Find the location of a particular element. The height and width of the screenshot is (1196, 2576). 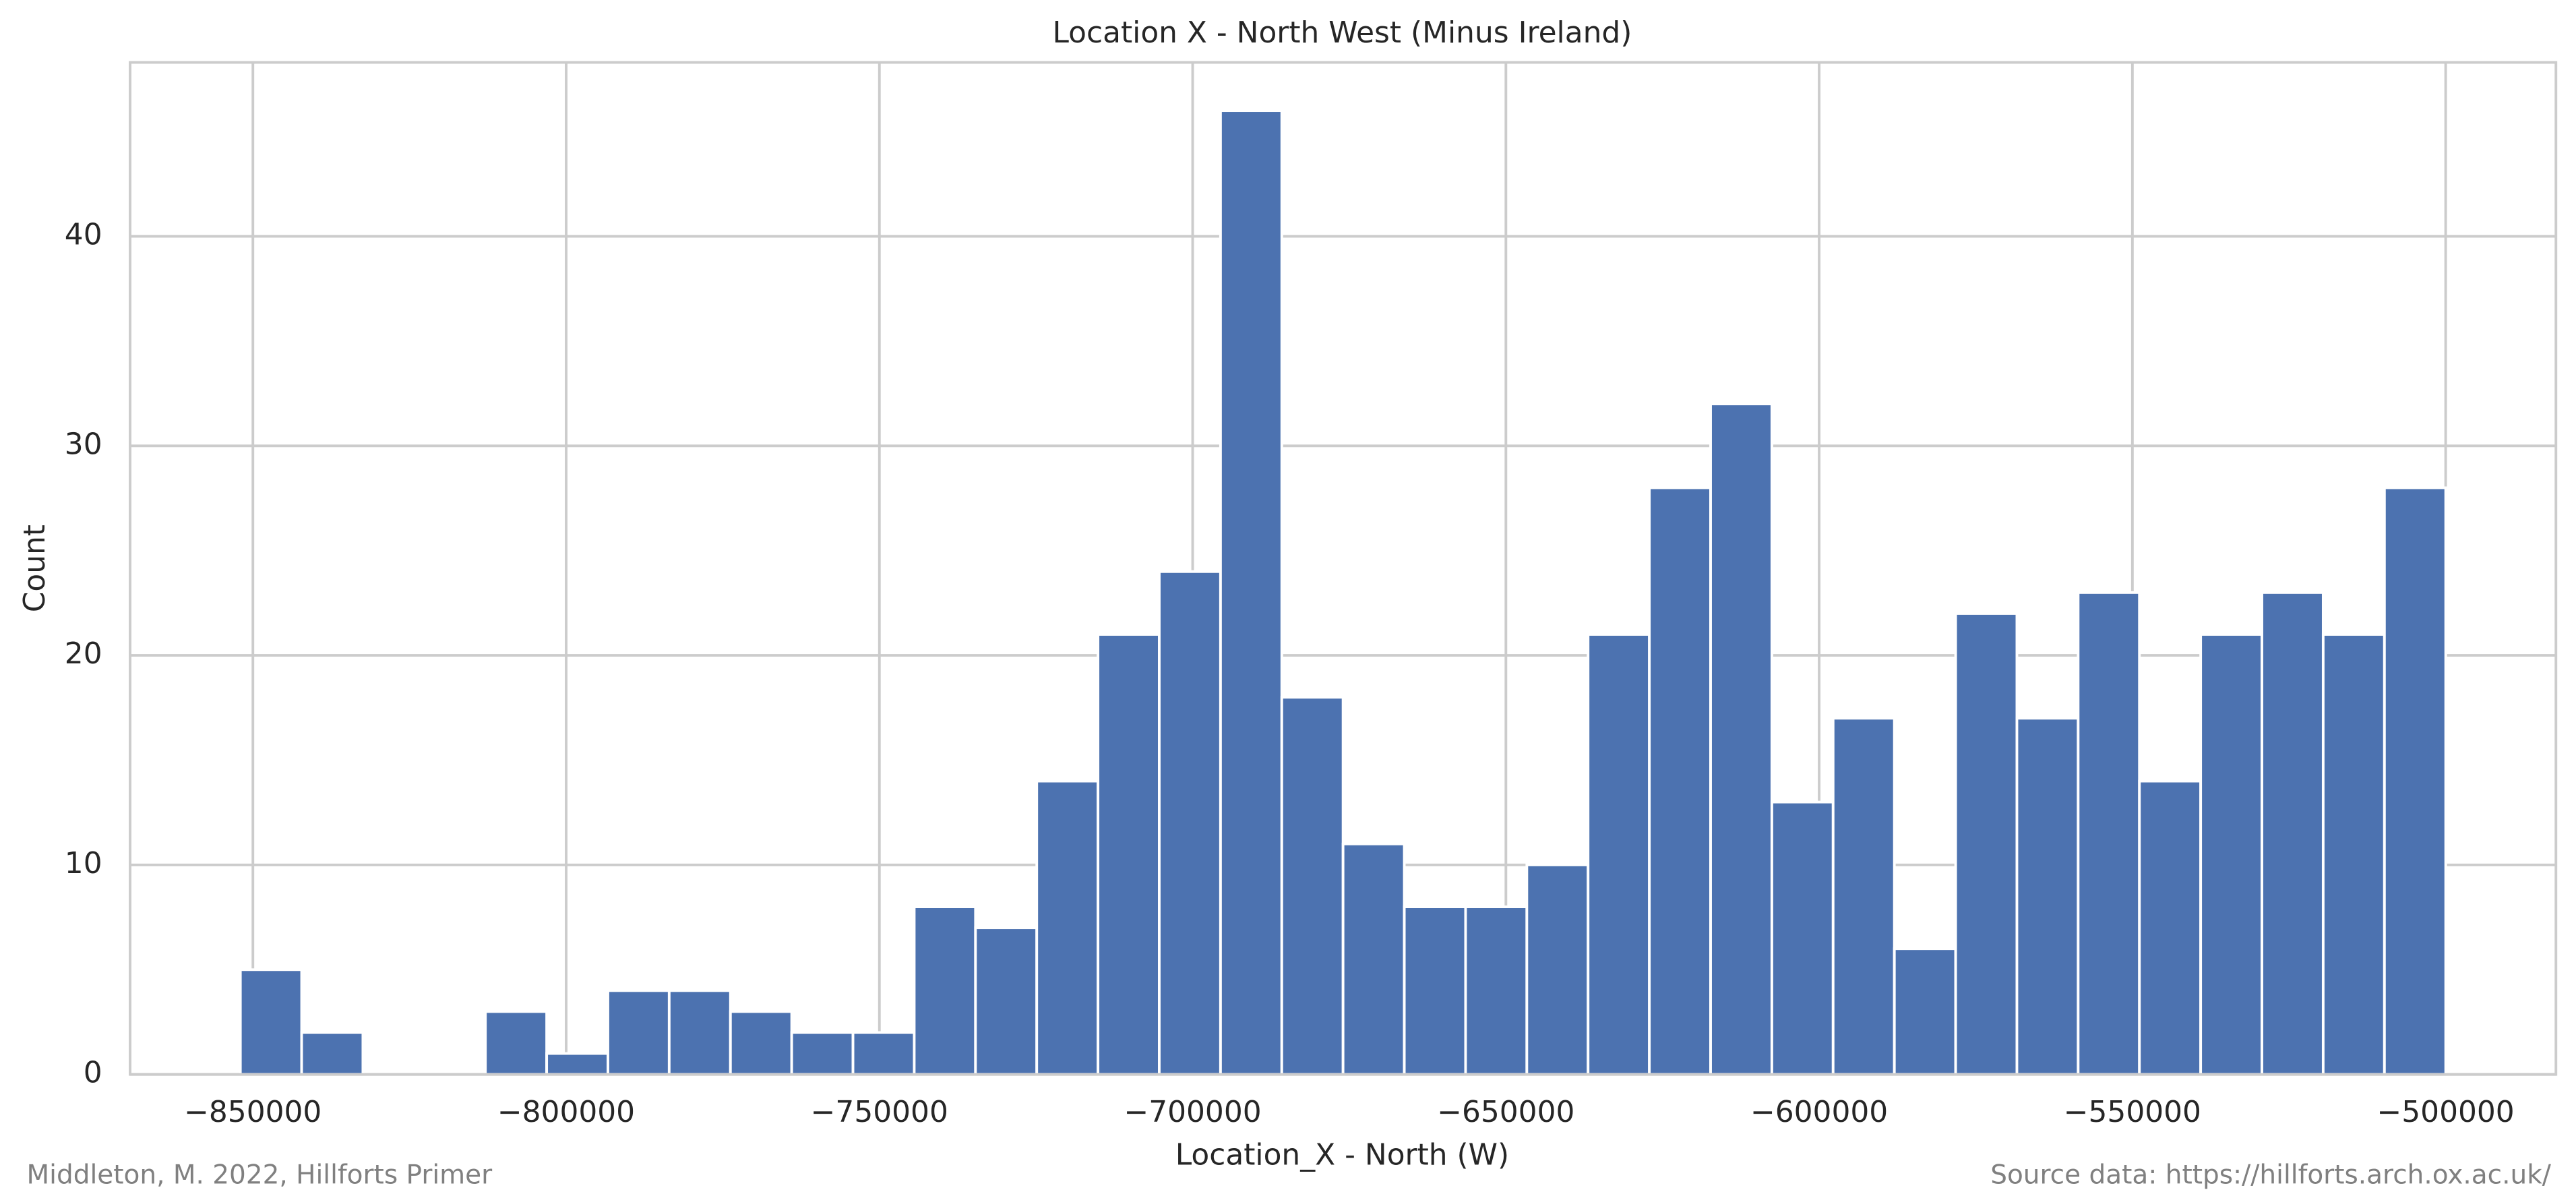

chart-title: Location X - North West (Minus Ireland) is located at coordinates (1342, 33).